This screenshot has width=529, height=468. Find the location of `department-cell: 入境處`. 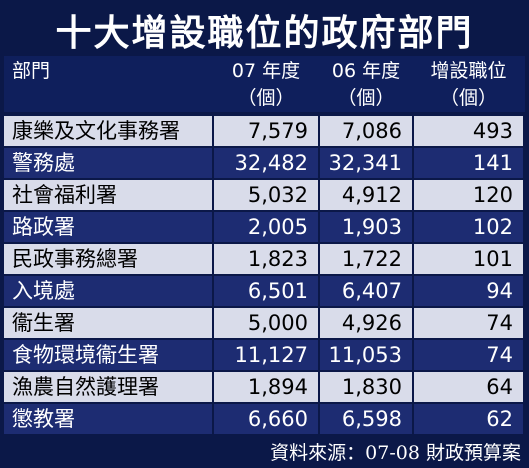

department-cell: 入境處 is located at coordinates (108, 291).